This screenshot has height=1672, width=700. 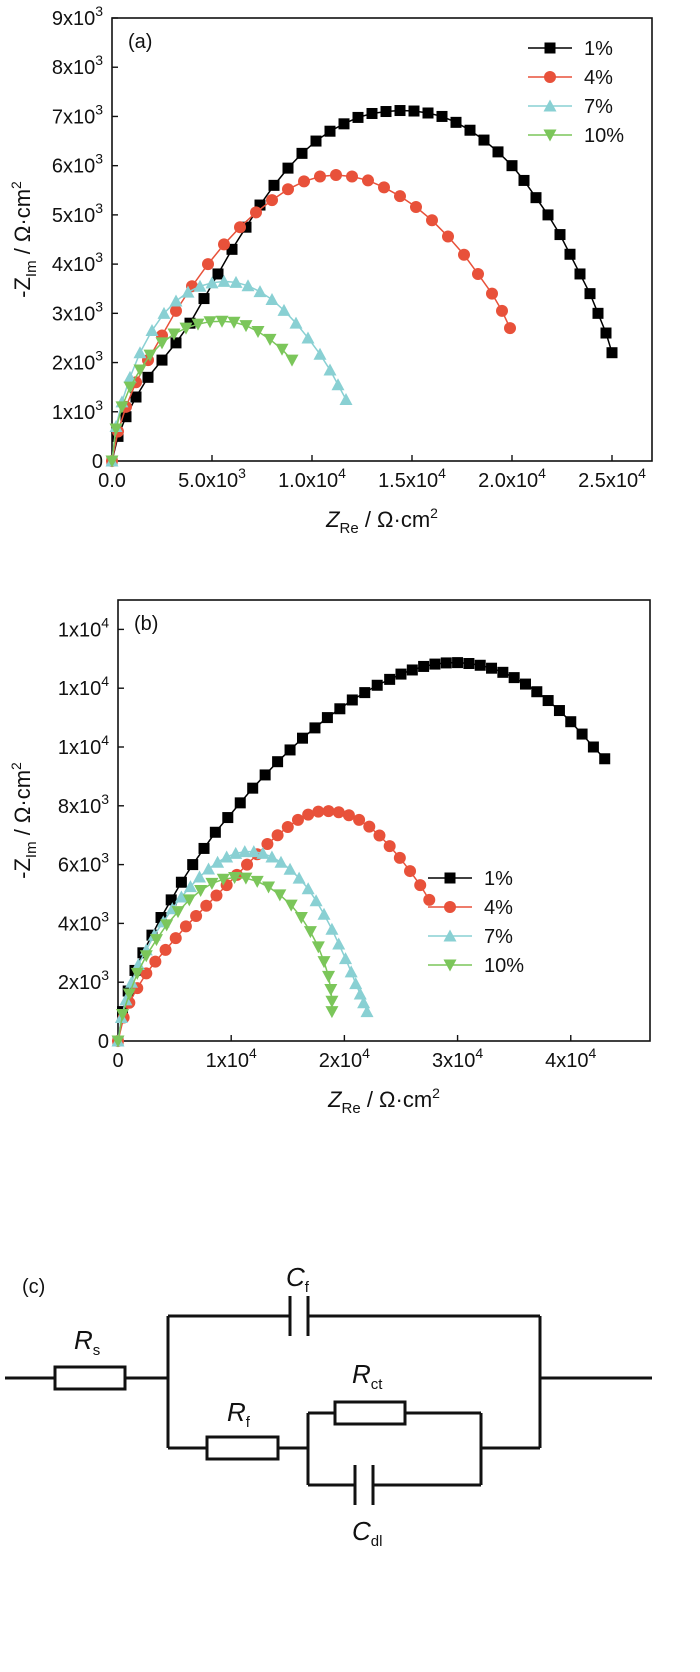 I want to click on y-tick-label: 8x10³, so click(x=77, y=65).